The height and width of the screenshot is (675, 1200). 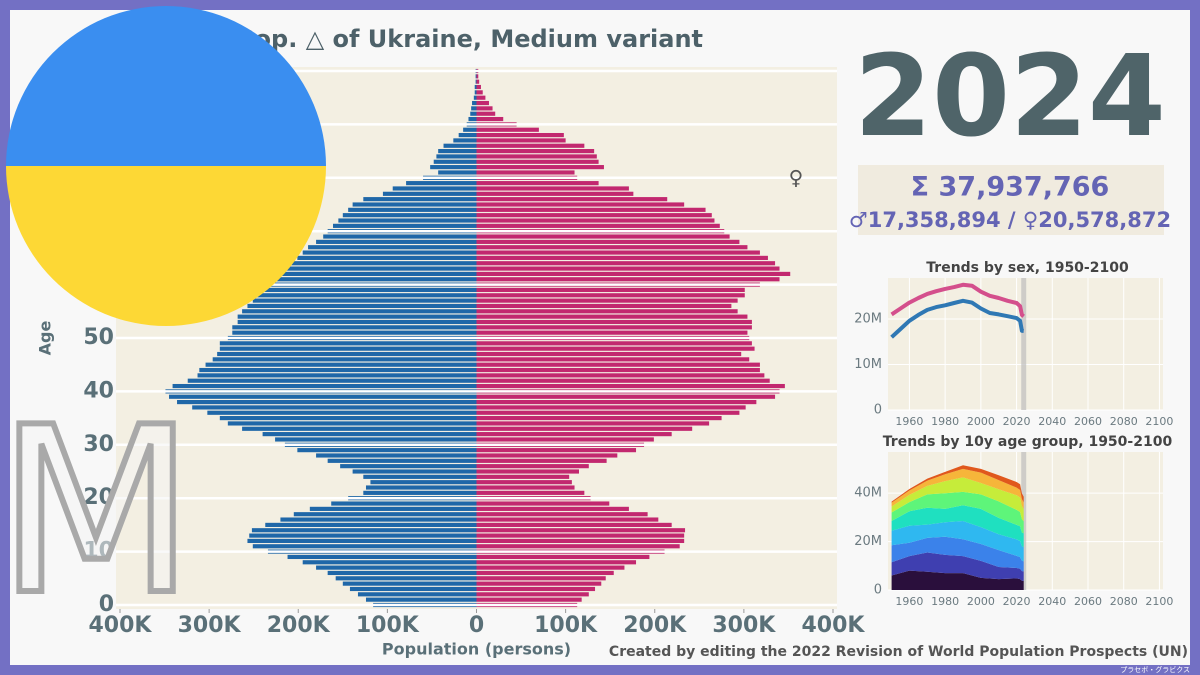 I want to click on sex-marker: ♀, so click(x=796, y=178).